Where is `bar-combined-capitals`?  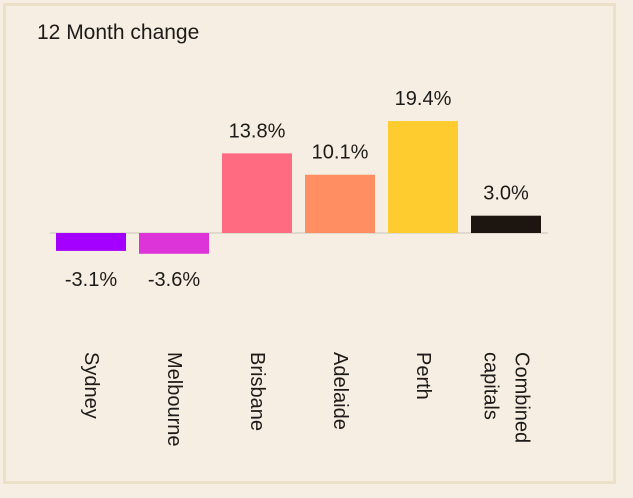 bar-combined-capitals is located at coordinates (506, 224).